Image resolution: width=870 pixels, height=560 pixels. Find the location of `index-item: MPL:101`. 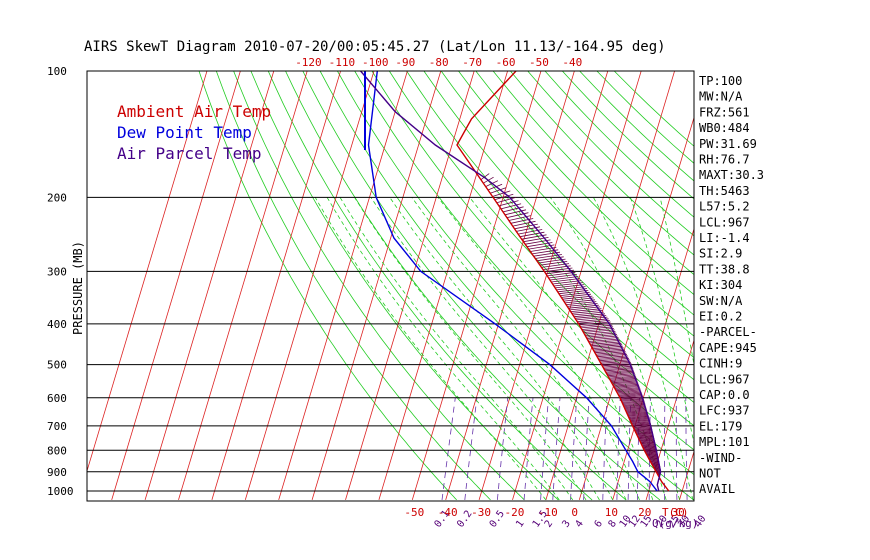

index-item: MPL:101 is located at coordinates (724, 442).